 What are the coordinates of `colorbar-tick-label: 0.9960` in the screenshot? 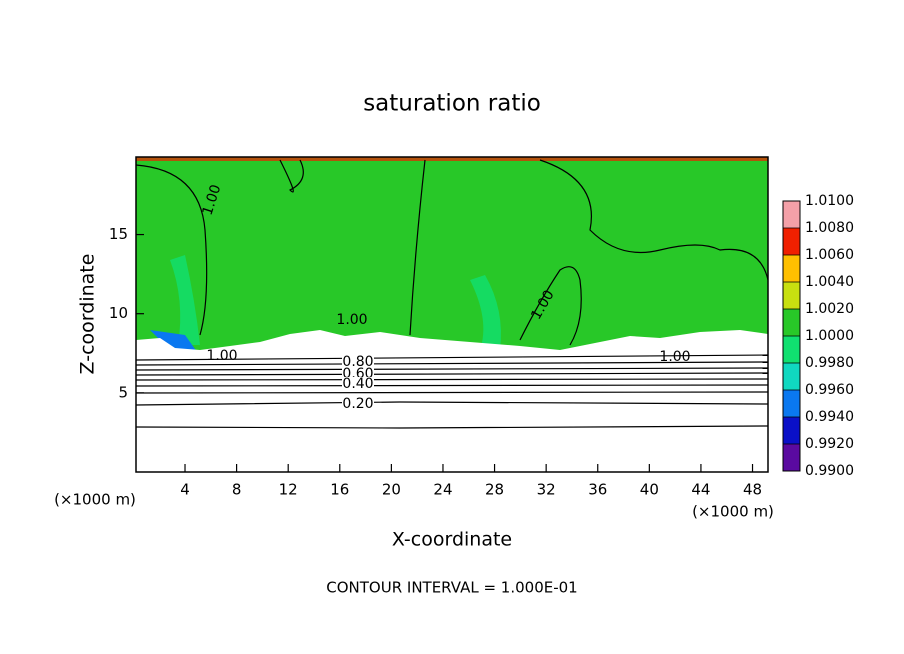 It's located at (829, 390).